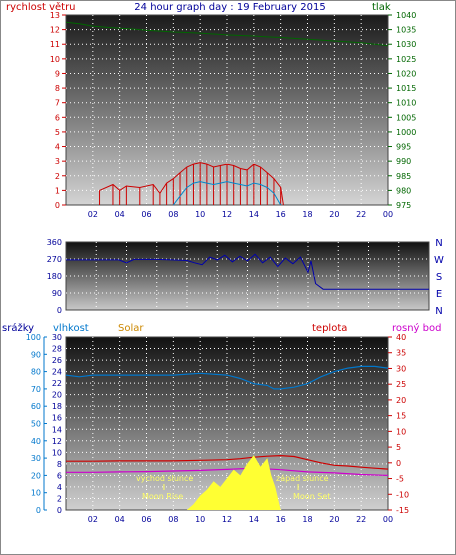  Describe the element at coordinates (403, 161) in the screenshot. I see `y-tick-right: 990` at that location.